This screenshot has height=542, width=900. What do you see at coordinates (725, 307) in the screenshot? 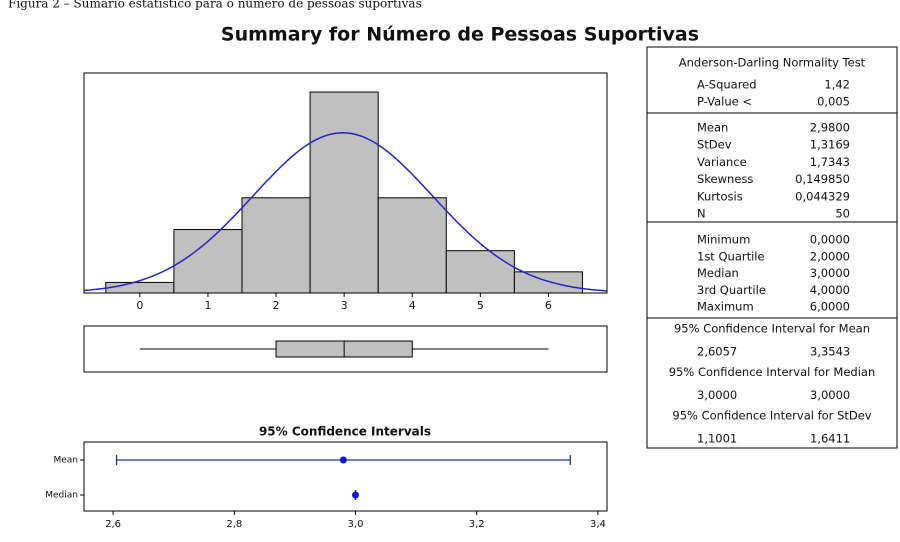
I see `stat-name: Maximum` at bounding box center [725, 307].